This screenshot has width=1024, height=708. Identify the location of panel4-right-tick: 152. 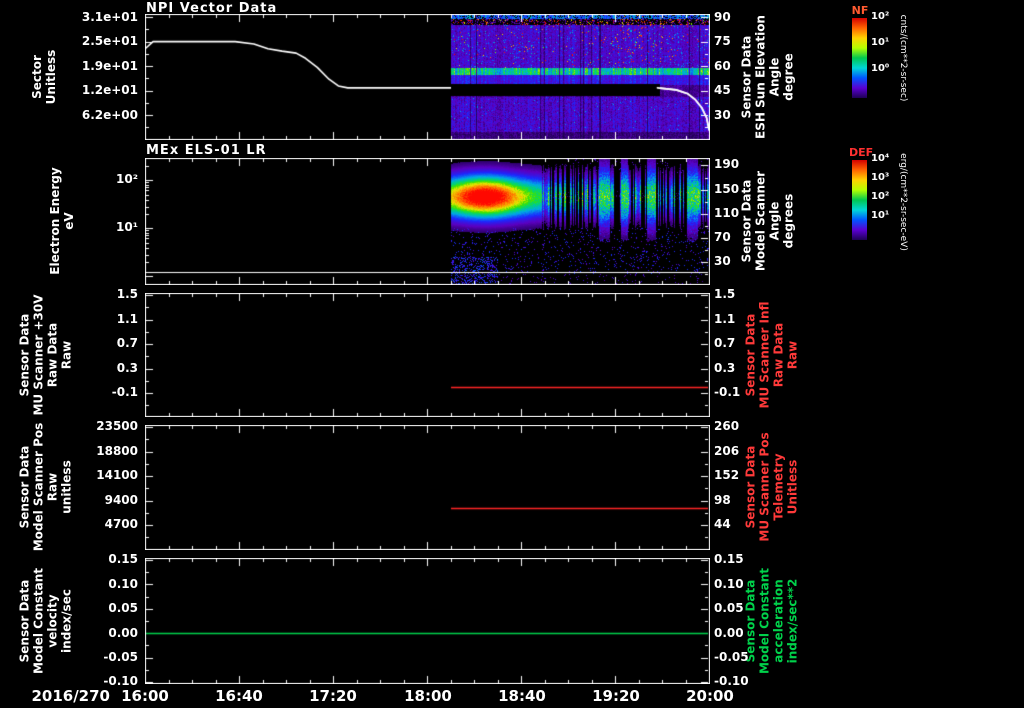
(727, 475).